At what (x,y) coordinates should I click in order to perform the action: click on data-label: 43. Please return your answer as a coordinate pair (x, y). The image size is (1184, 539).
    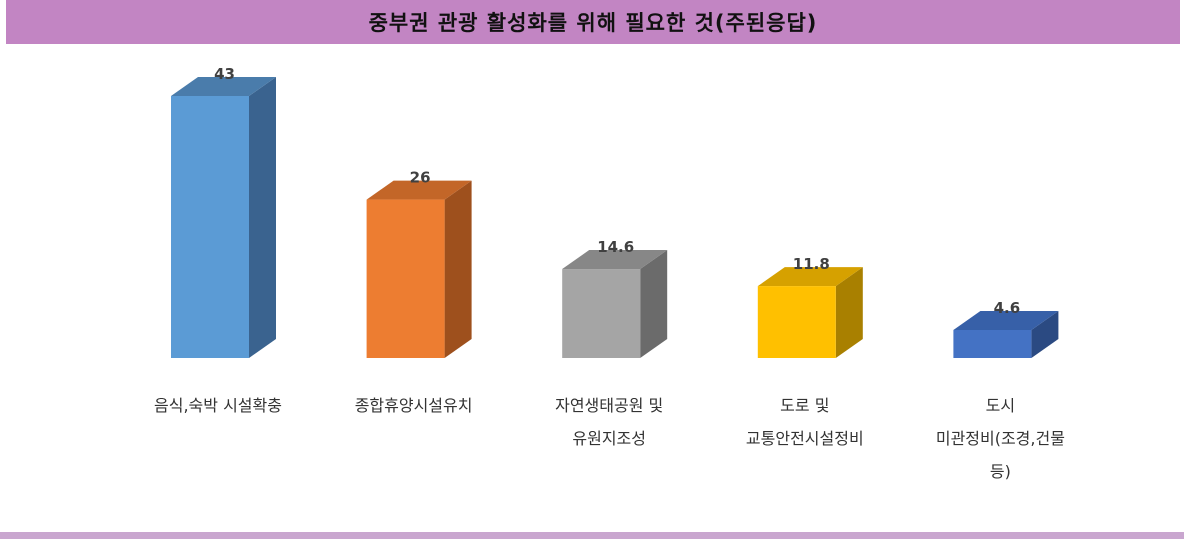
    Looking at the image, I should click on (224, 74).